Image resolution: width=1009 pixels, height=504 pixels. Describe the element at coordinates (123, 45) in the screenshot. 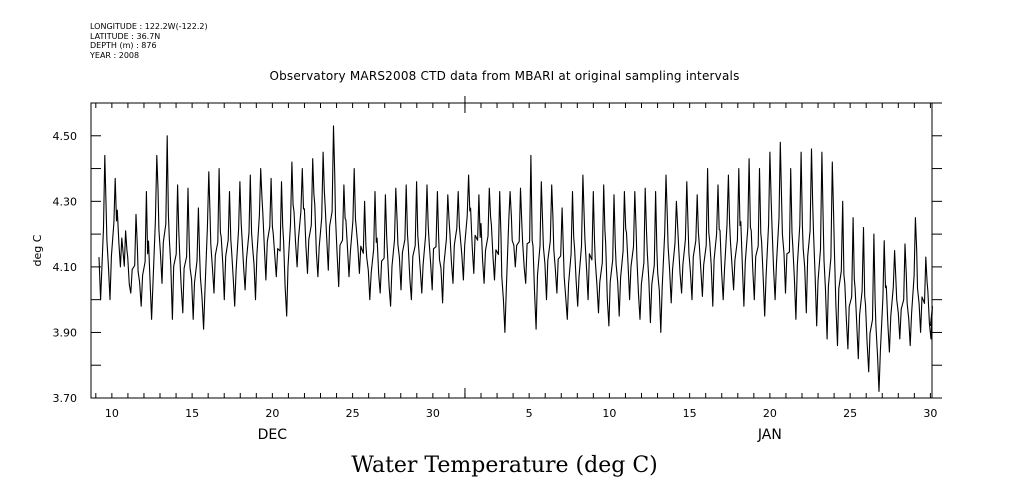

I see `depth-text: DEPTH (m) : 876` at that location.